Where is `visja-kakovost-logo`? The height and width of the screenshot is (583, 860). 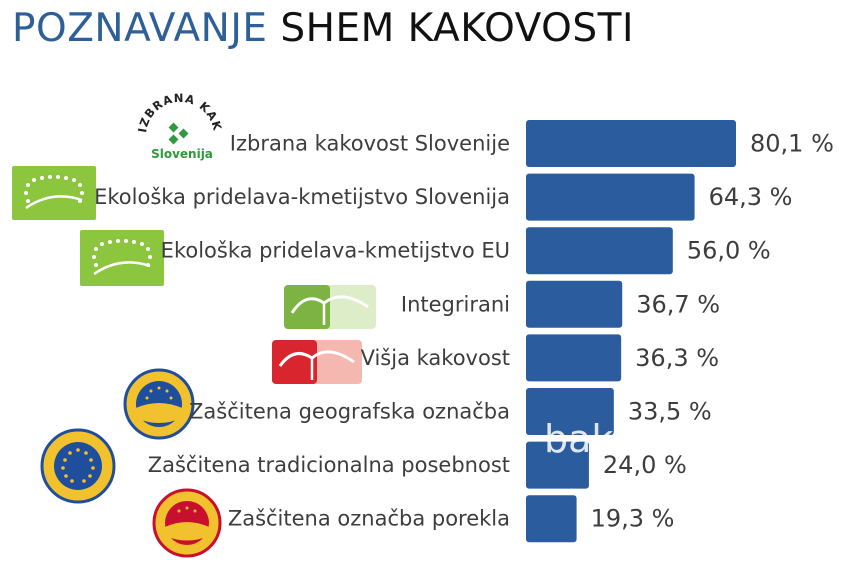 visja-kakovost-logo is located at coordinates (317, 362).